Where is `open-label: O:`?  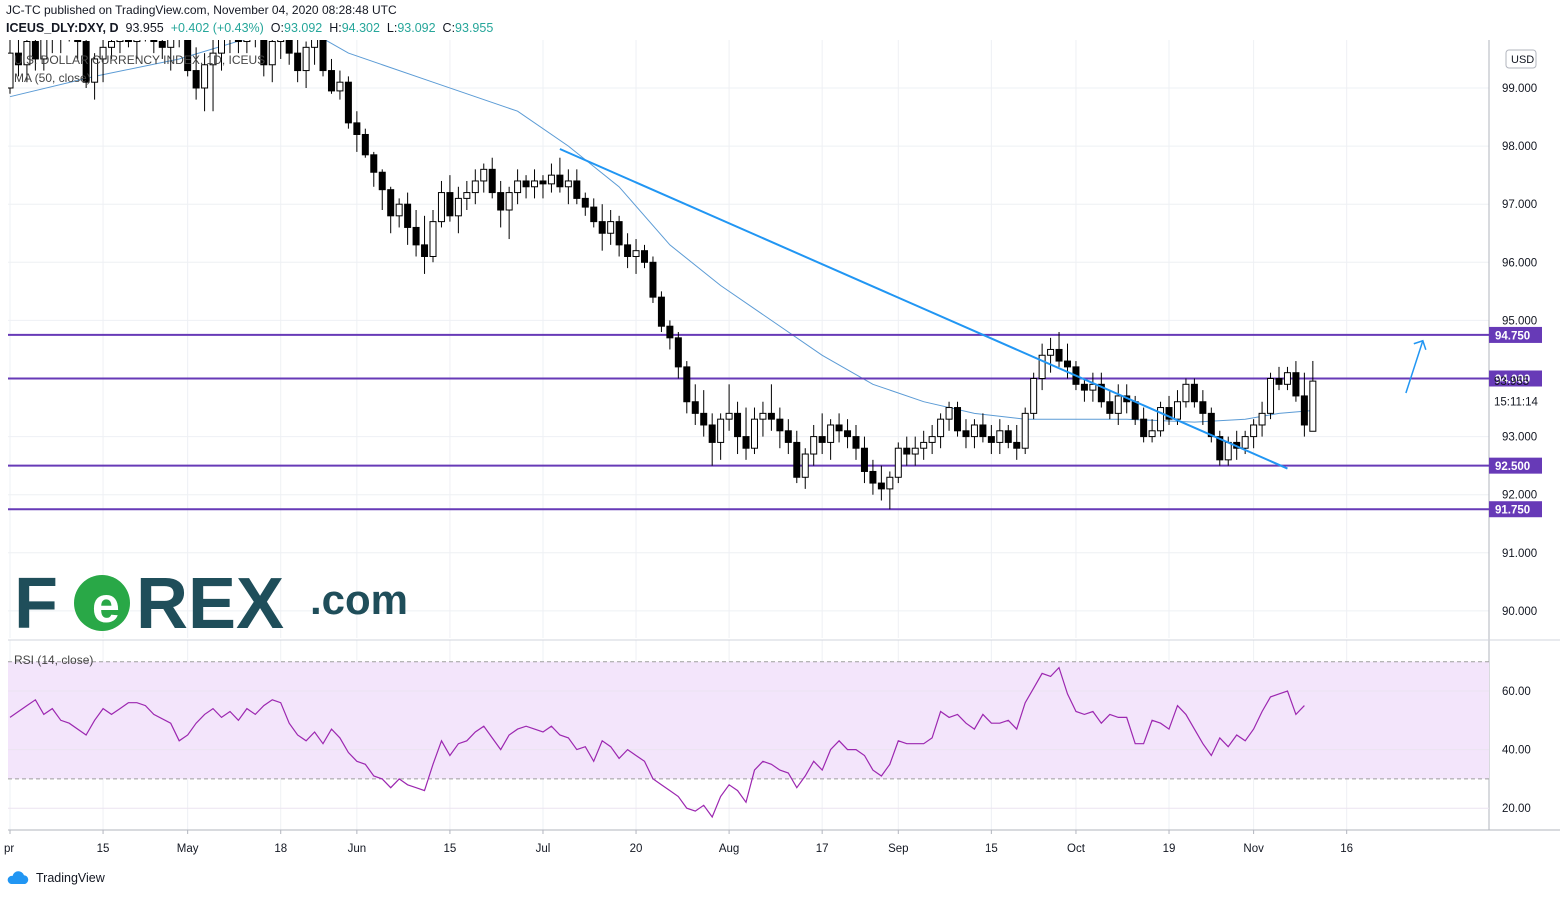 open-label: O: is located at coordinates (277, 28).